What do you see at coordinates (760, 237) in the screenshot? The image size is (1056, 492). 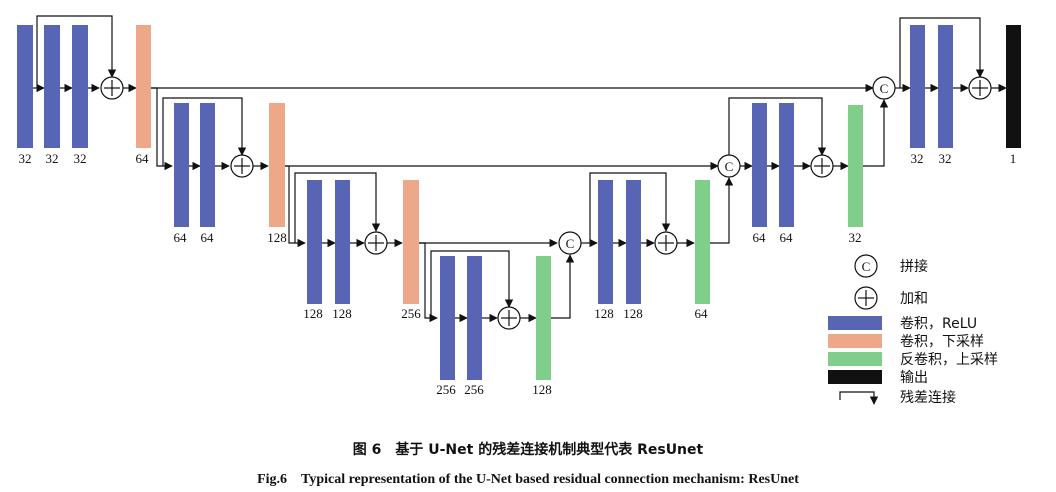 I see `dec2-label-1: 64` at bounding box center [760, 237].